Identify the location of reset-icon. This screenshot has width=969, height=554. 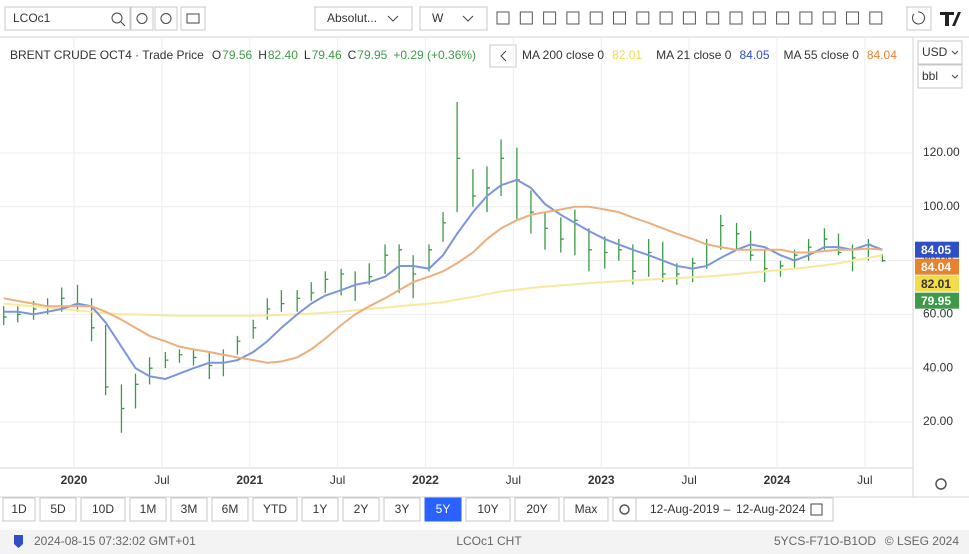
(918, 18).